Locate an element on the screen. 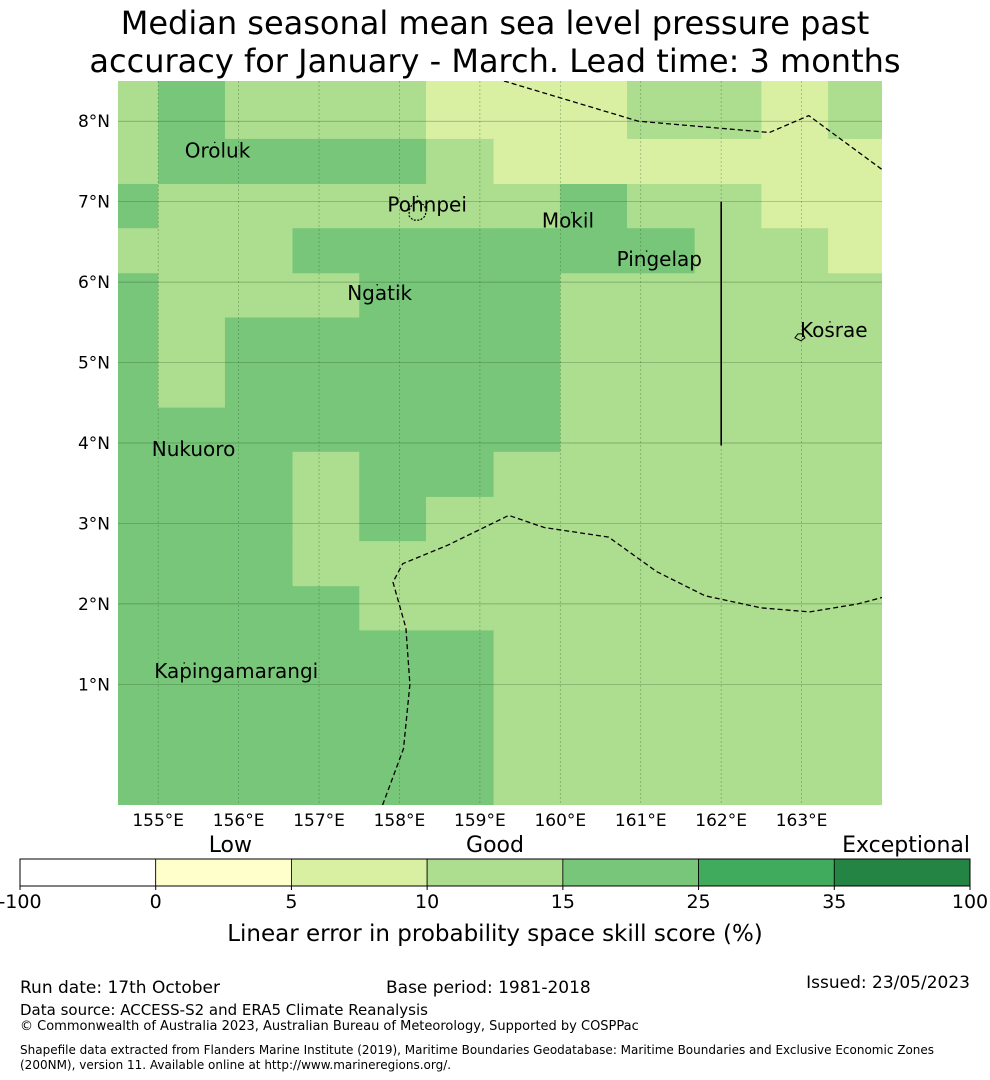  longitude-tick-label: 163°E is located at coordinates (802, 821).